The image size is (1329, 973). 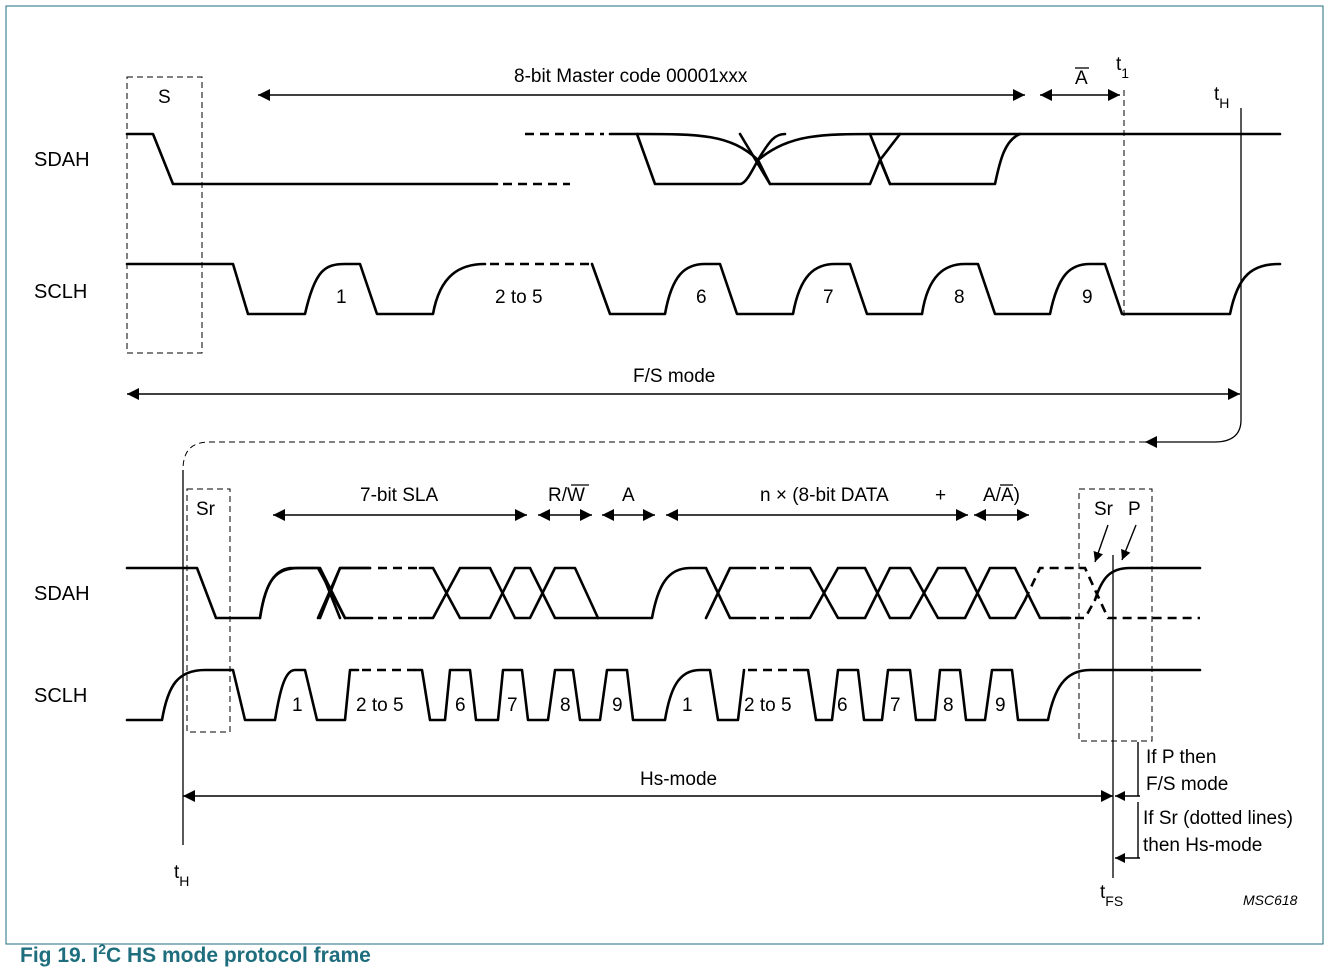 What do you see at coordinates (1001, 495) in the screenshot?
I see `ack-nack-label: A/A)` at bounding box center [1001, 495].